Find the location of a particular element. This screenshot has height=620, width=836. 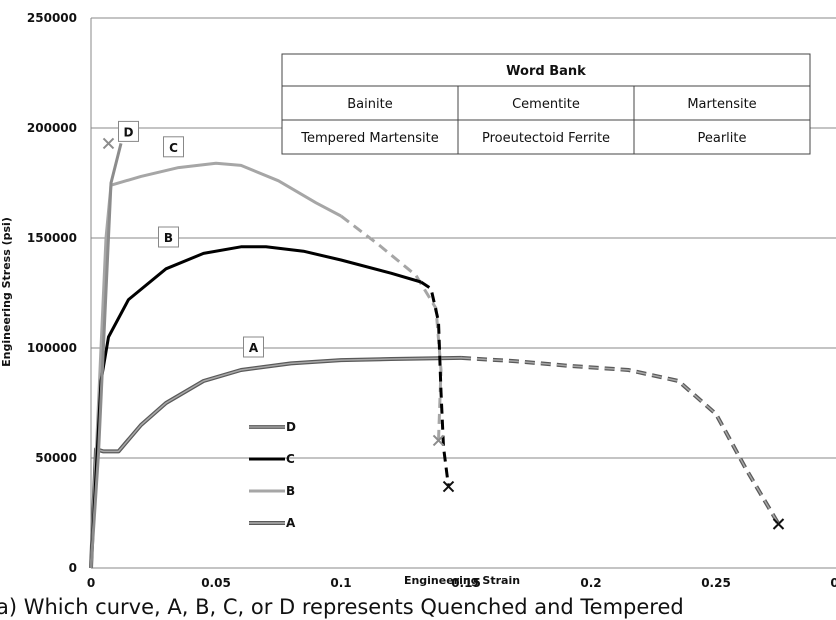

legend-label-D: D is located at coordinates (291, 427).